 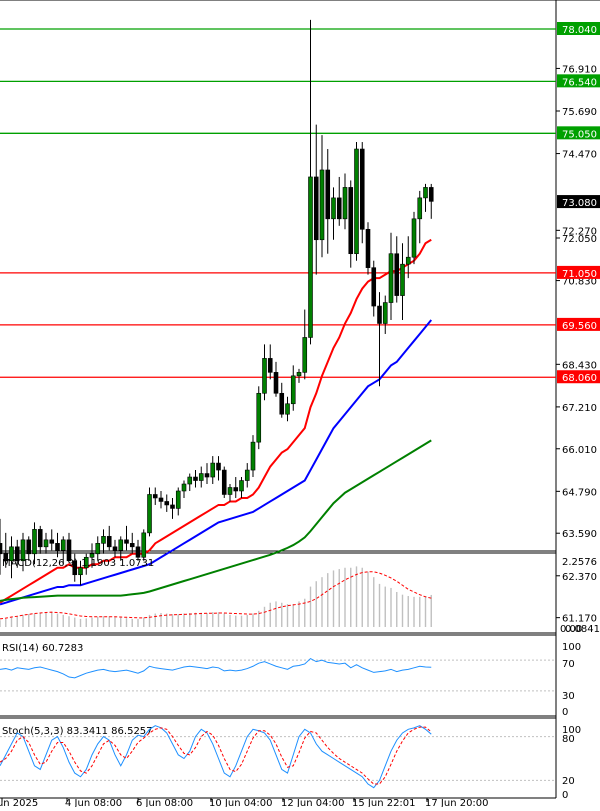 I want to click on y-tick-label: 63.590, so click(x=579, y=534).